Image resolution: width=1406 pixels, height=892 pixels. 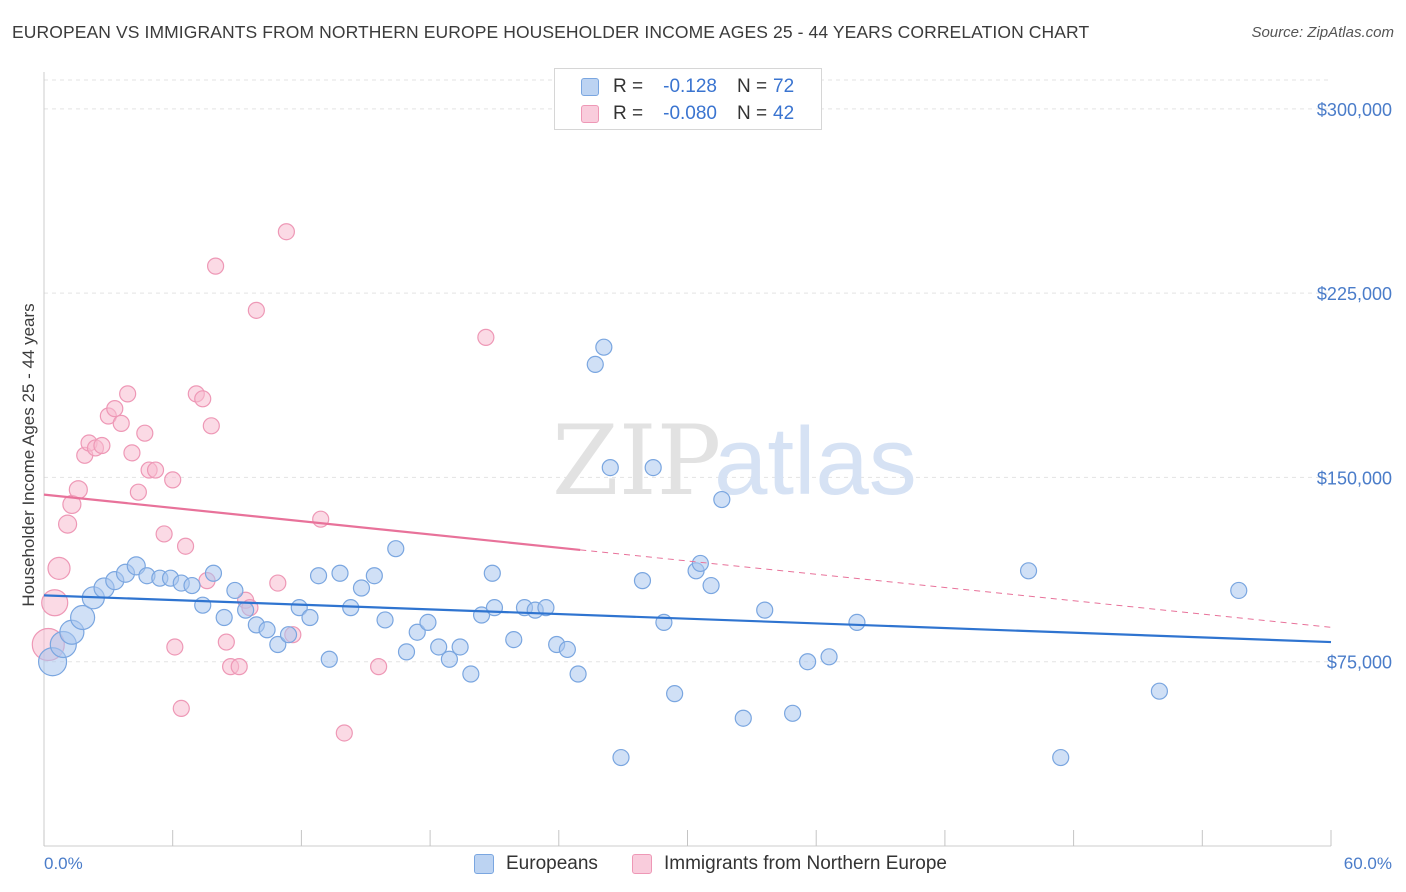 I want to click on watermark-atlas: atlas, so click(x=815, y=461).